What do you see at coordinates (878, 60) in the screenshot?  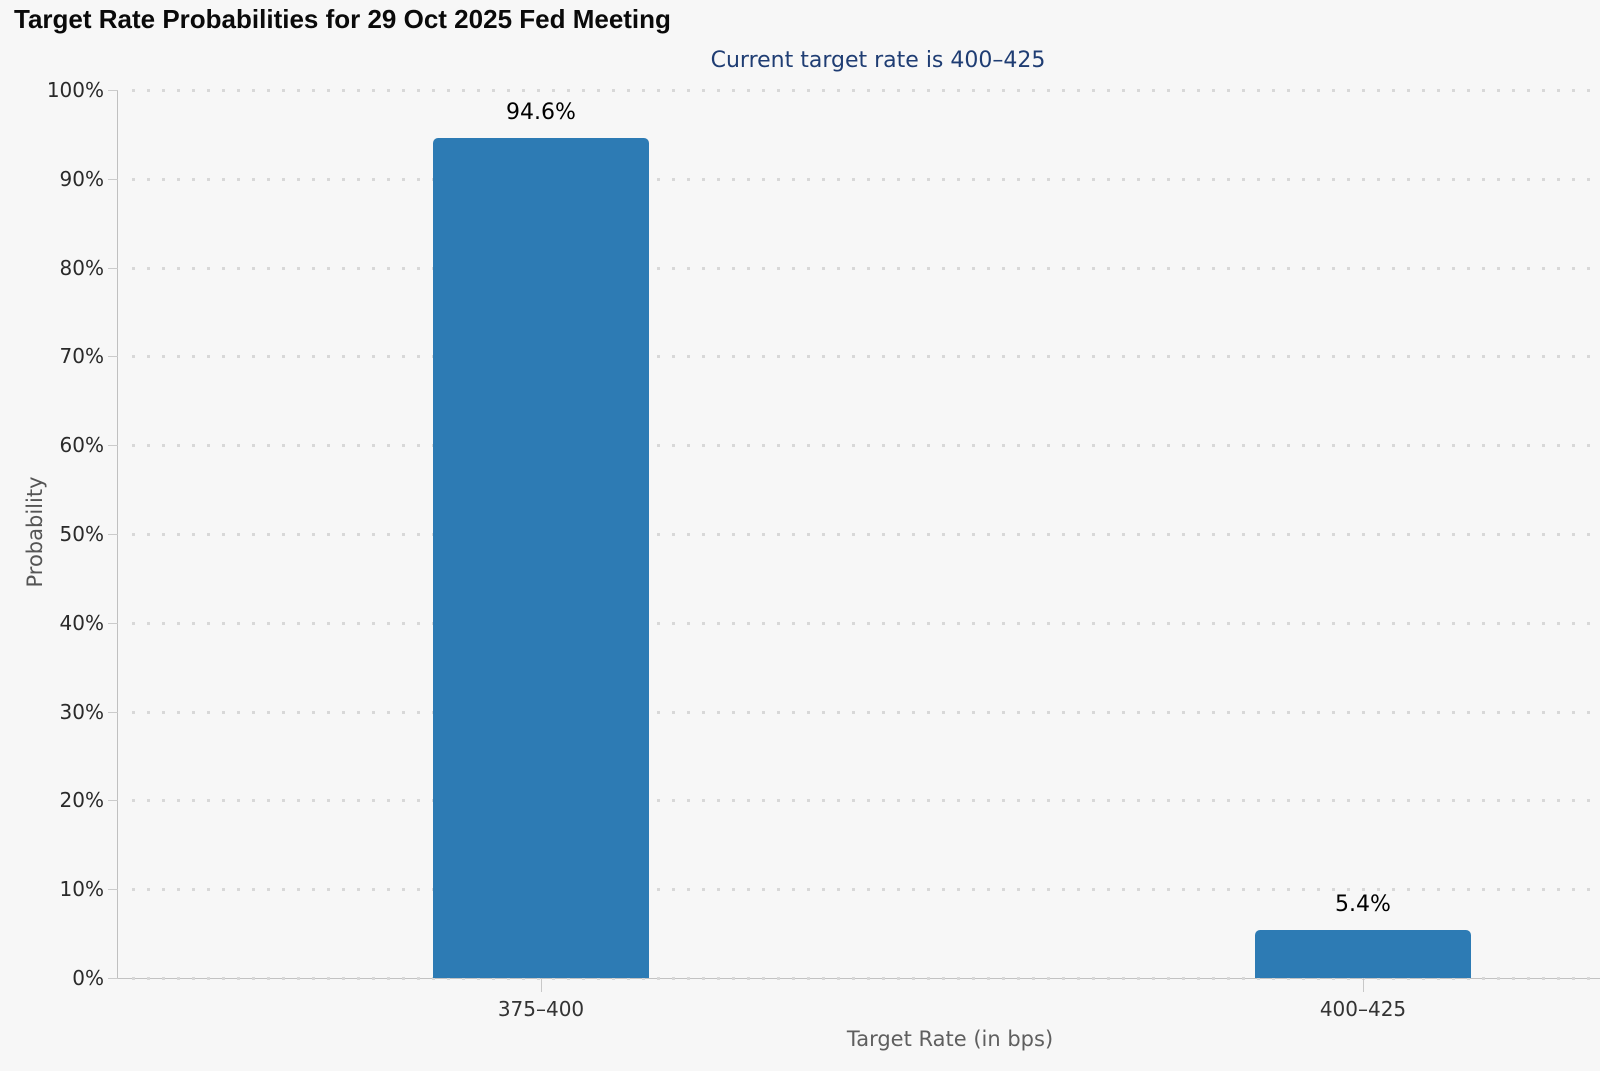 I see `current-target-rate-subtitle: Current target rate is 400–425` at bounding box center [878, 60].